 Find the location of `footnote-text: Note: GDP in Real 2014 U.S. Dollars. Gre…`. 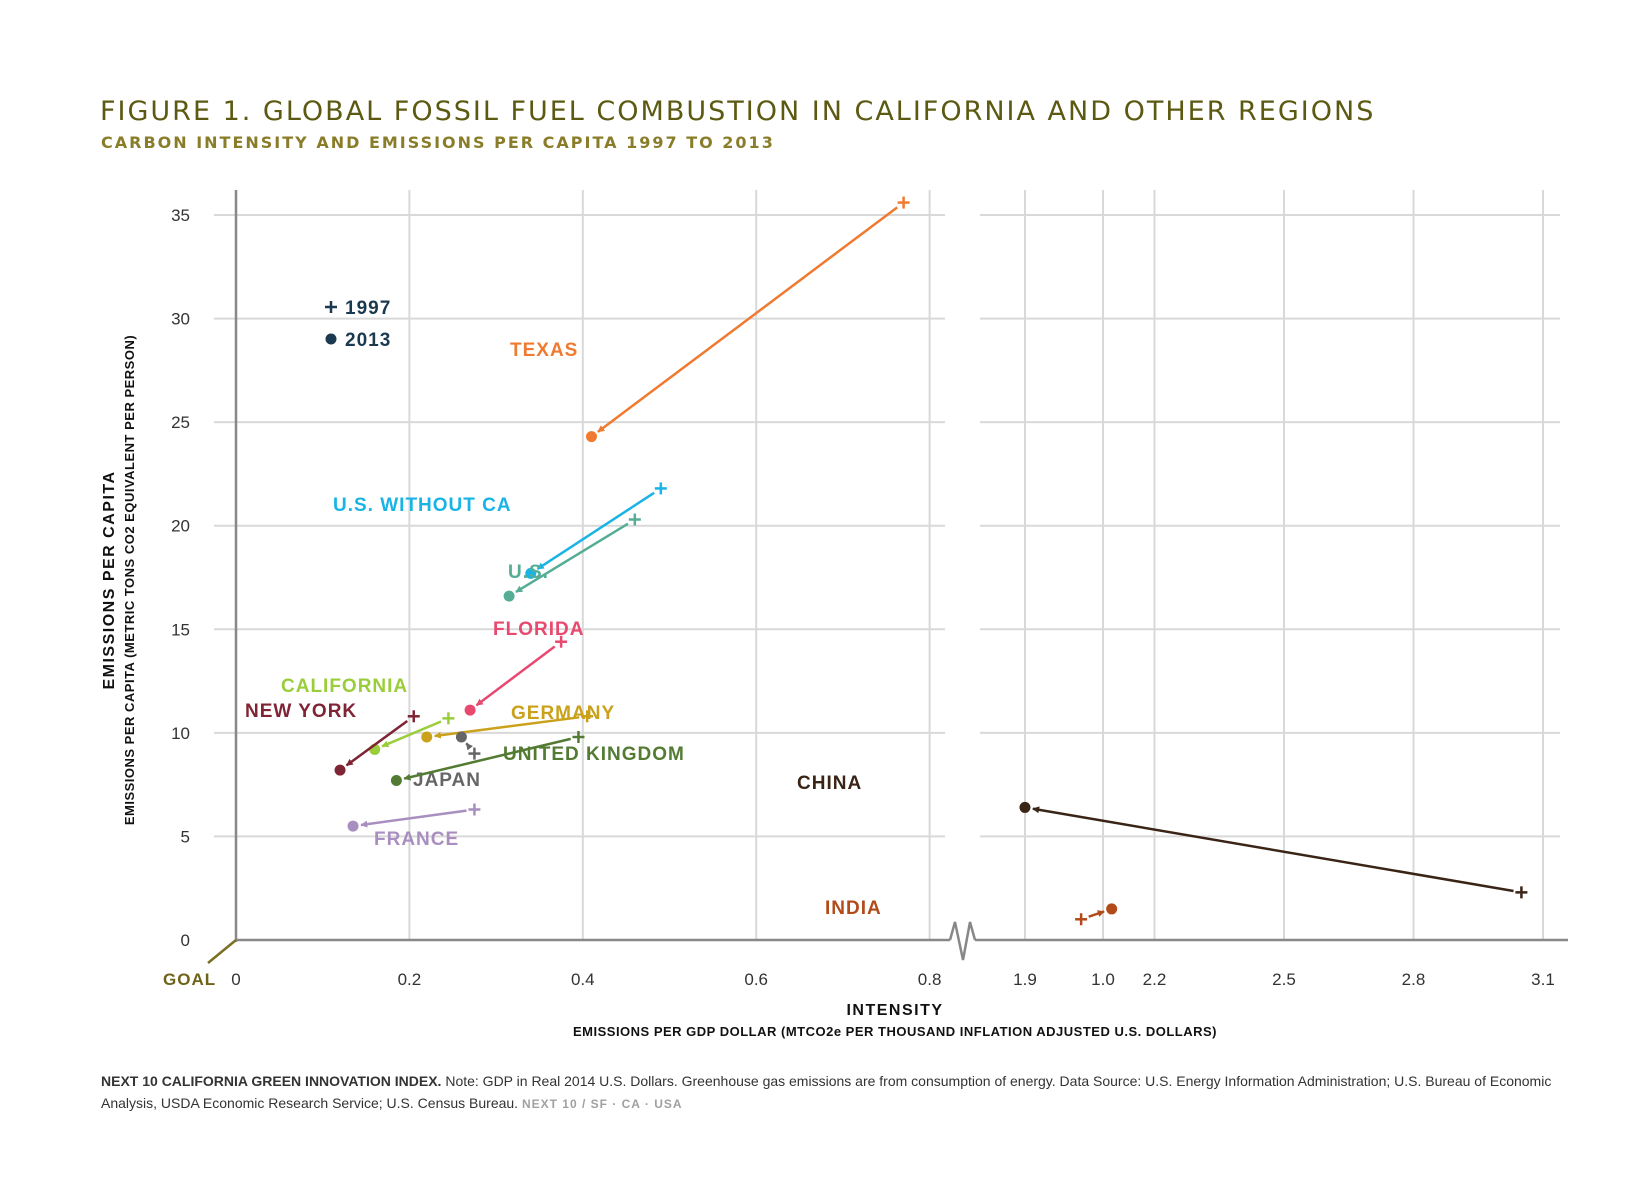

footnote-text: Note: GDP in Real 2014 U.S. Dollars. Gre… is located at coordinates (826, 1092).